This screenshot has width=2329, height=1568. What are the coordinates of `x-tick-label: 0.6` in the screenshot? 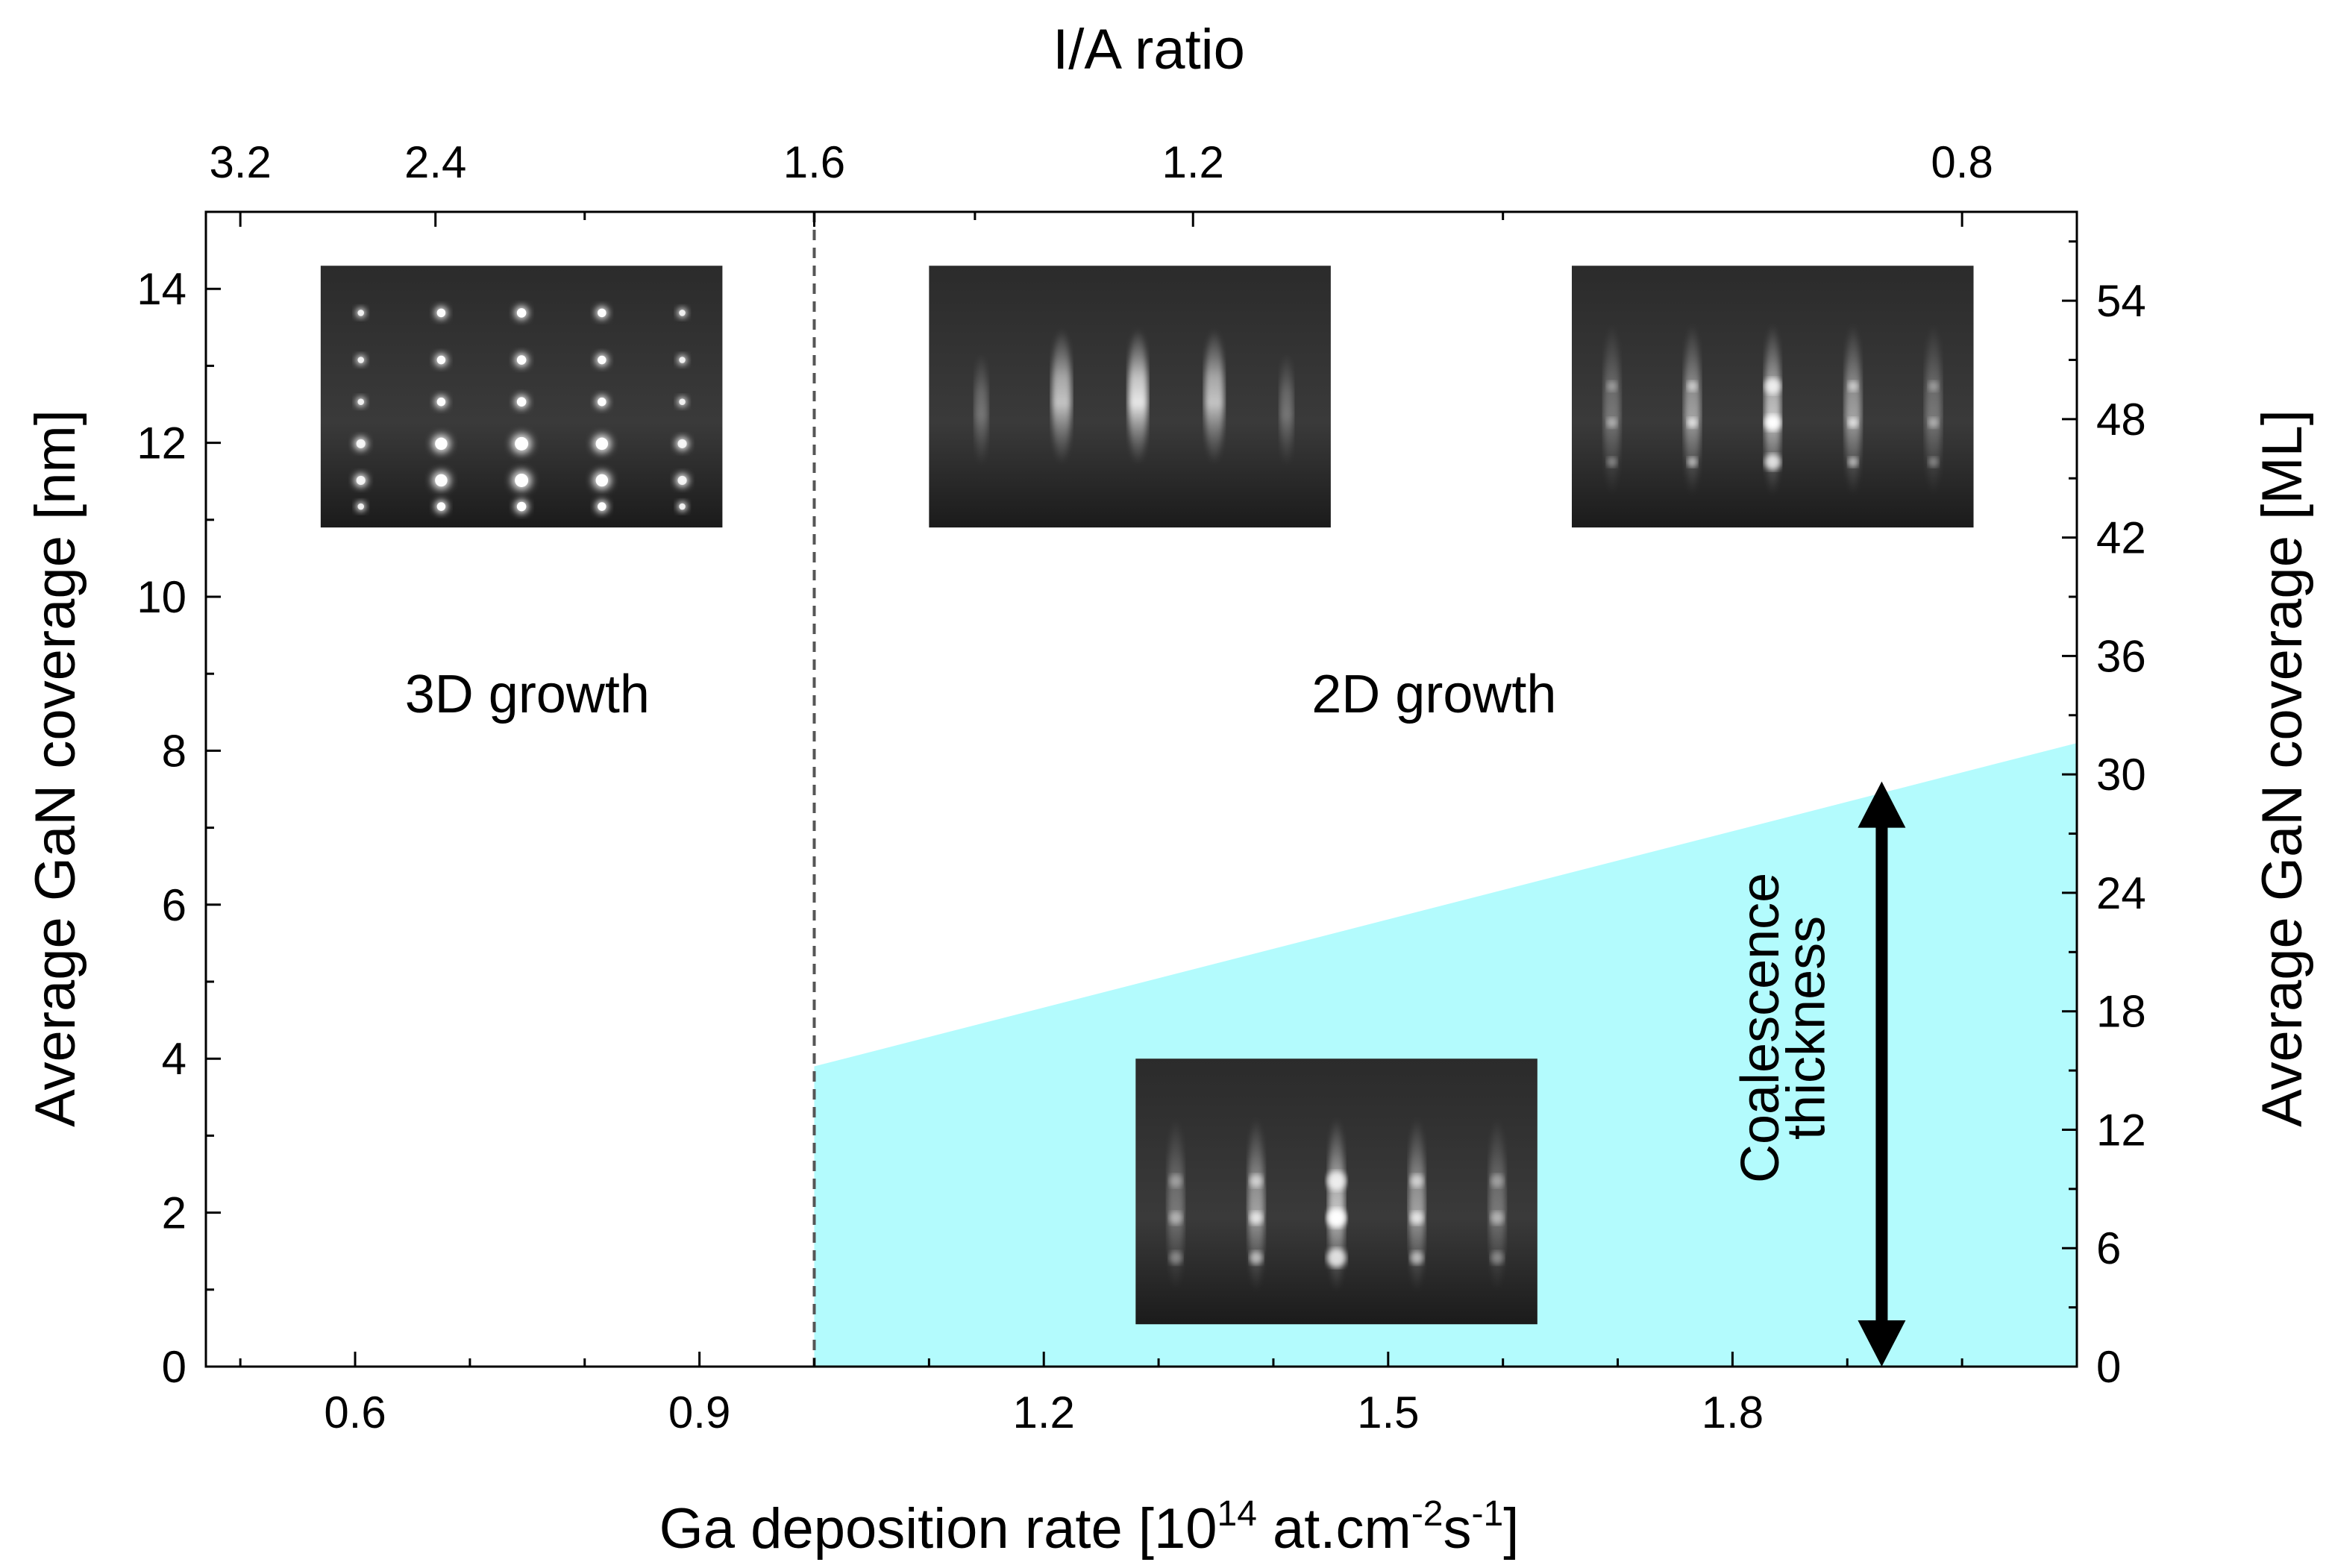 It's located at (355, 1412).